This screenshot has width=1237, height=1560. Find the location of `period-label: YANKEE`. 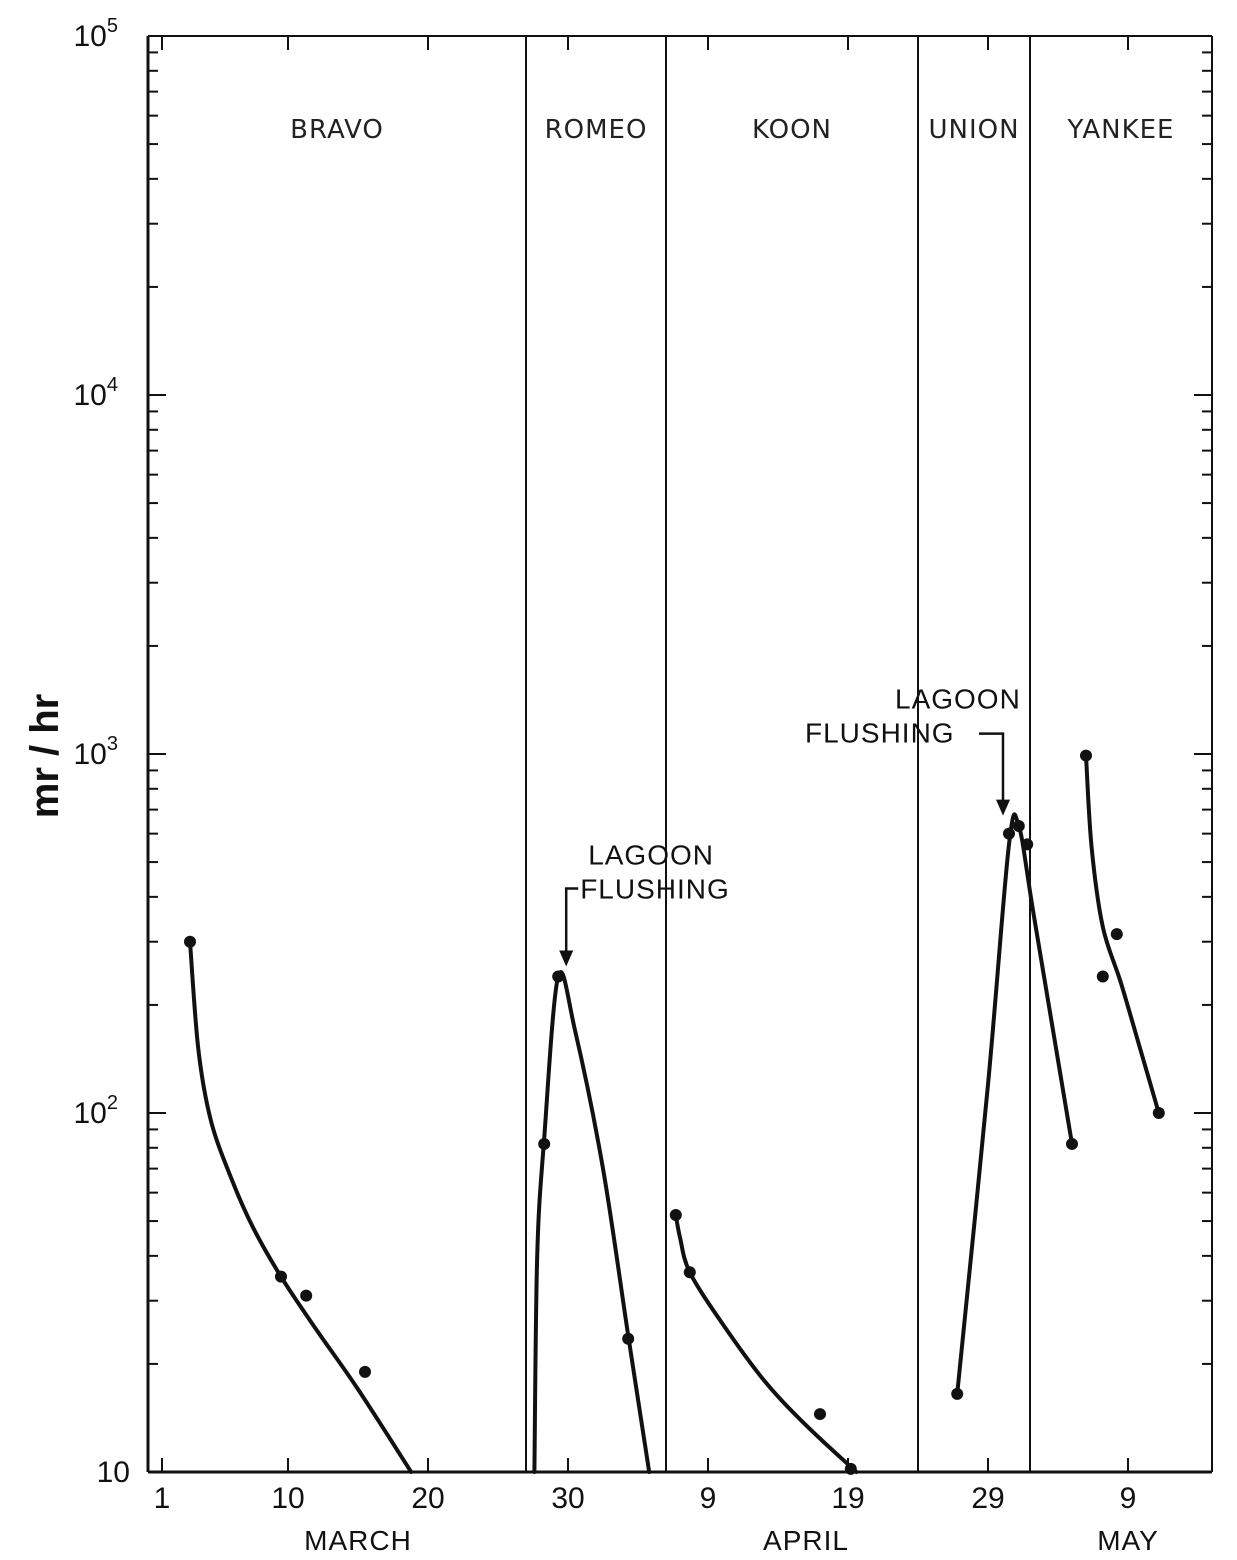

period-label: YANKEE is located at coordinates (1120, 130).